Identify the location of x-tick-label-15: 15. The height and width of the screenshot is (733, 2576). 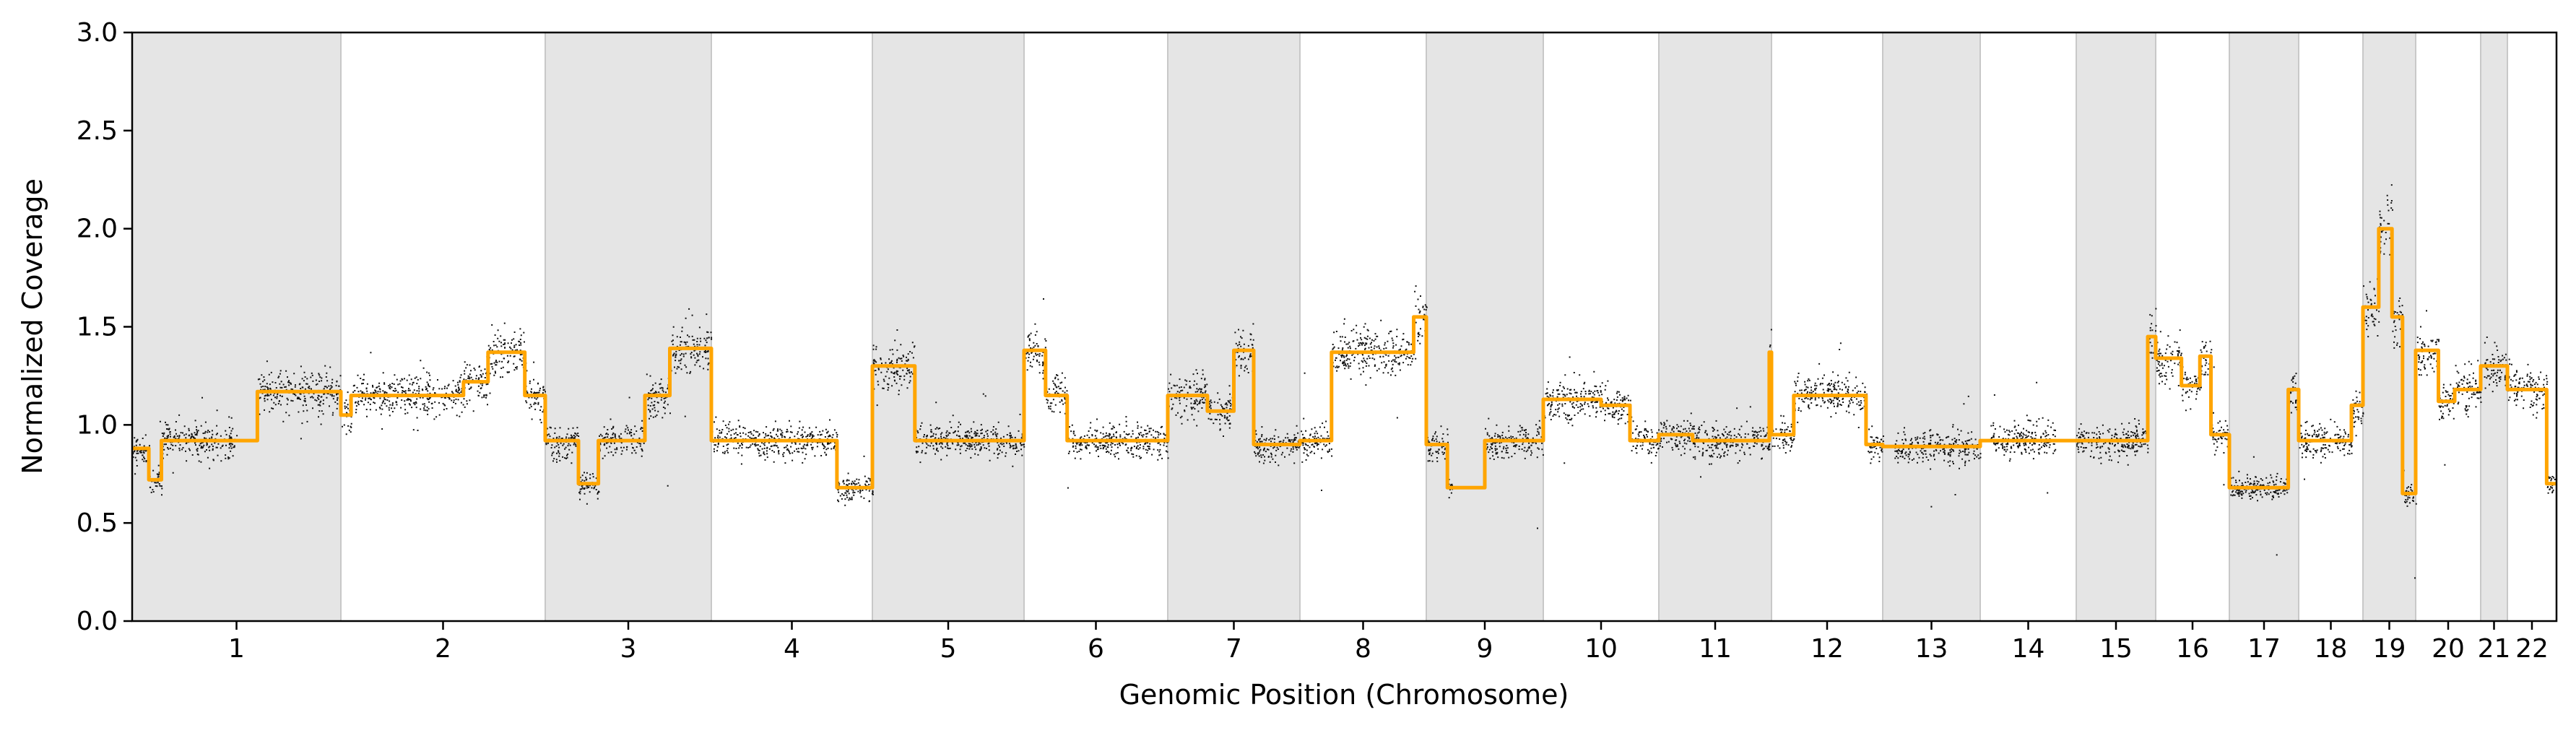
(2116, 649).